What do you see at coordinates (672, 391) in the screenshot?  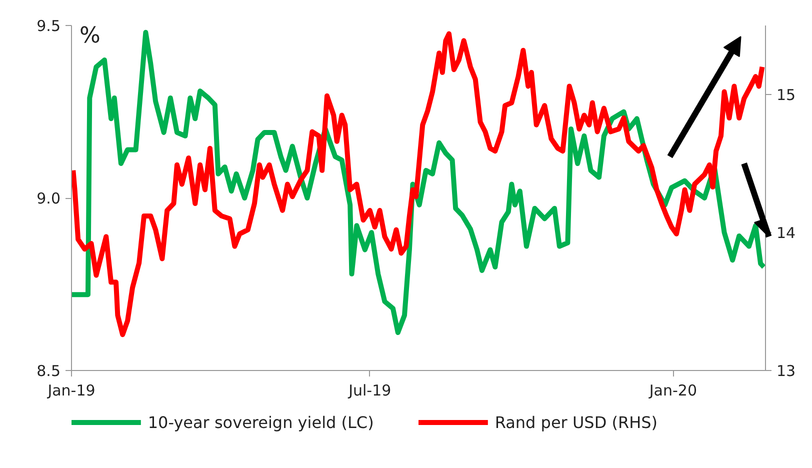 I see `x-tick-label: Jan-20` at bounding box center [672, 391].